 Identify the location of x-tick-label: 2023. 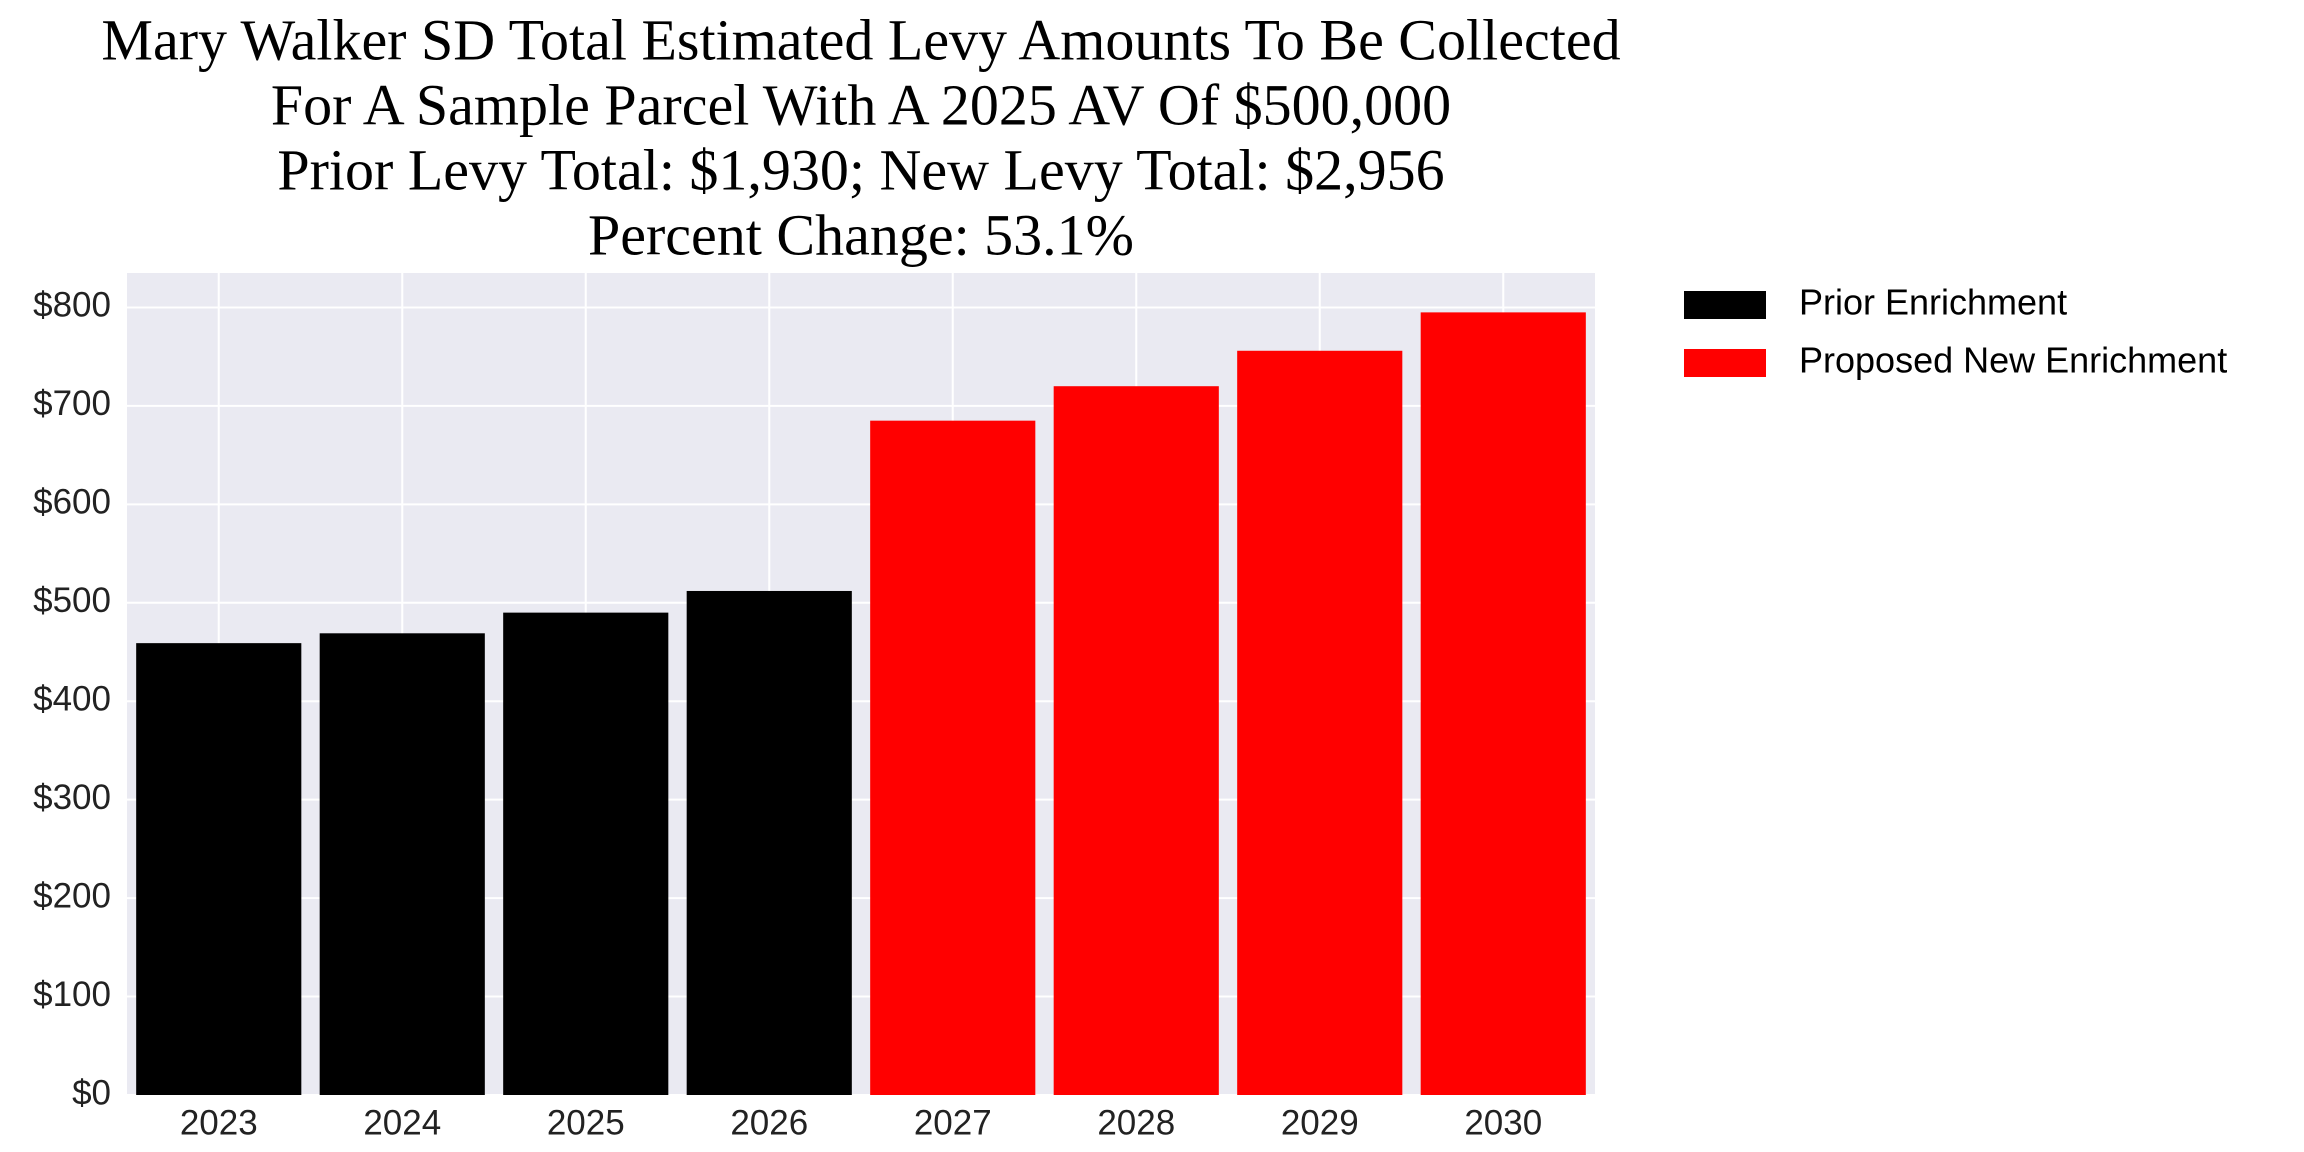
(219, 1122).